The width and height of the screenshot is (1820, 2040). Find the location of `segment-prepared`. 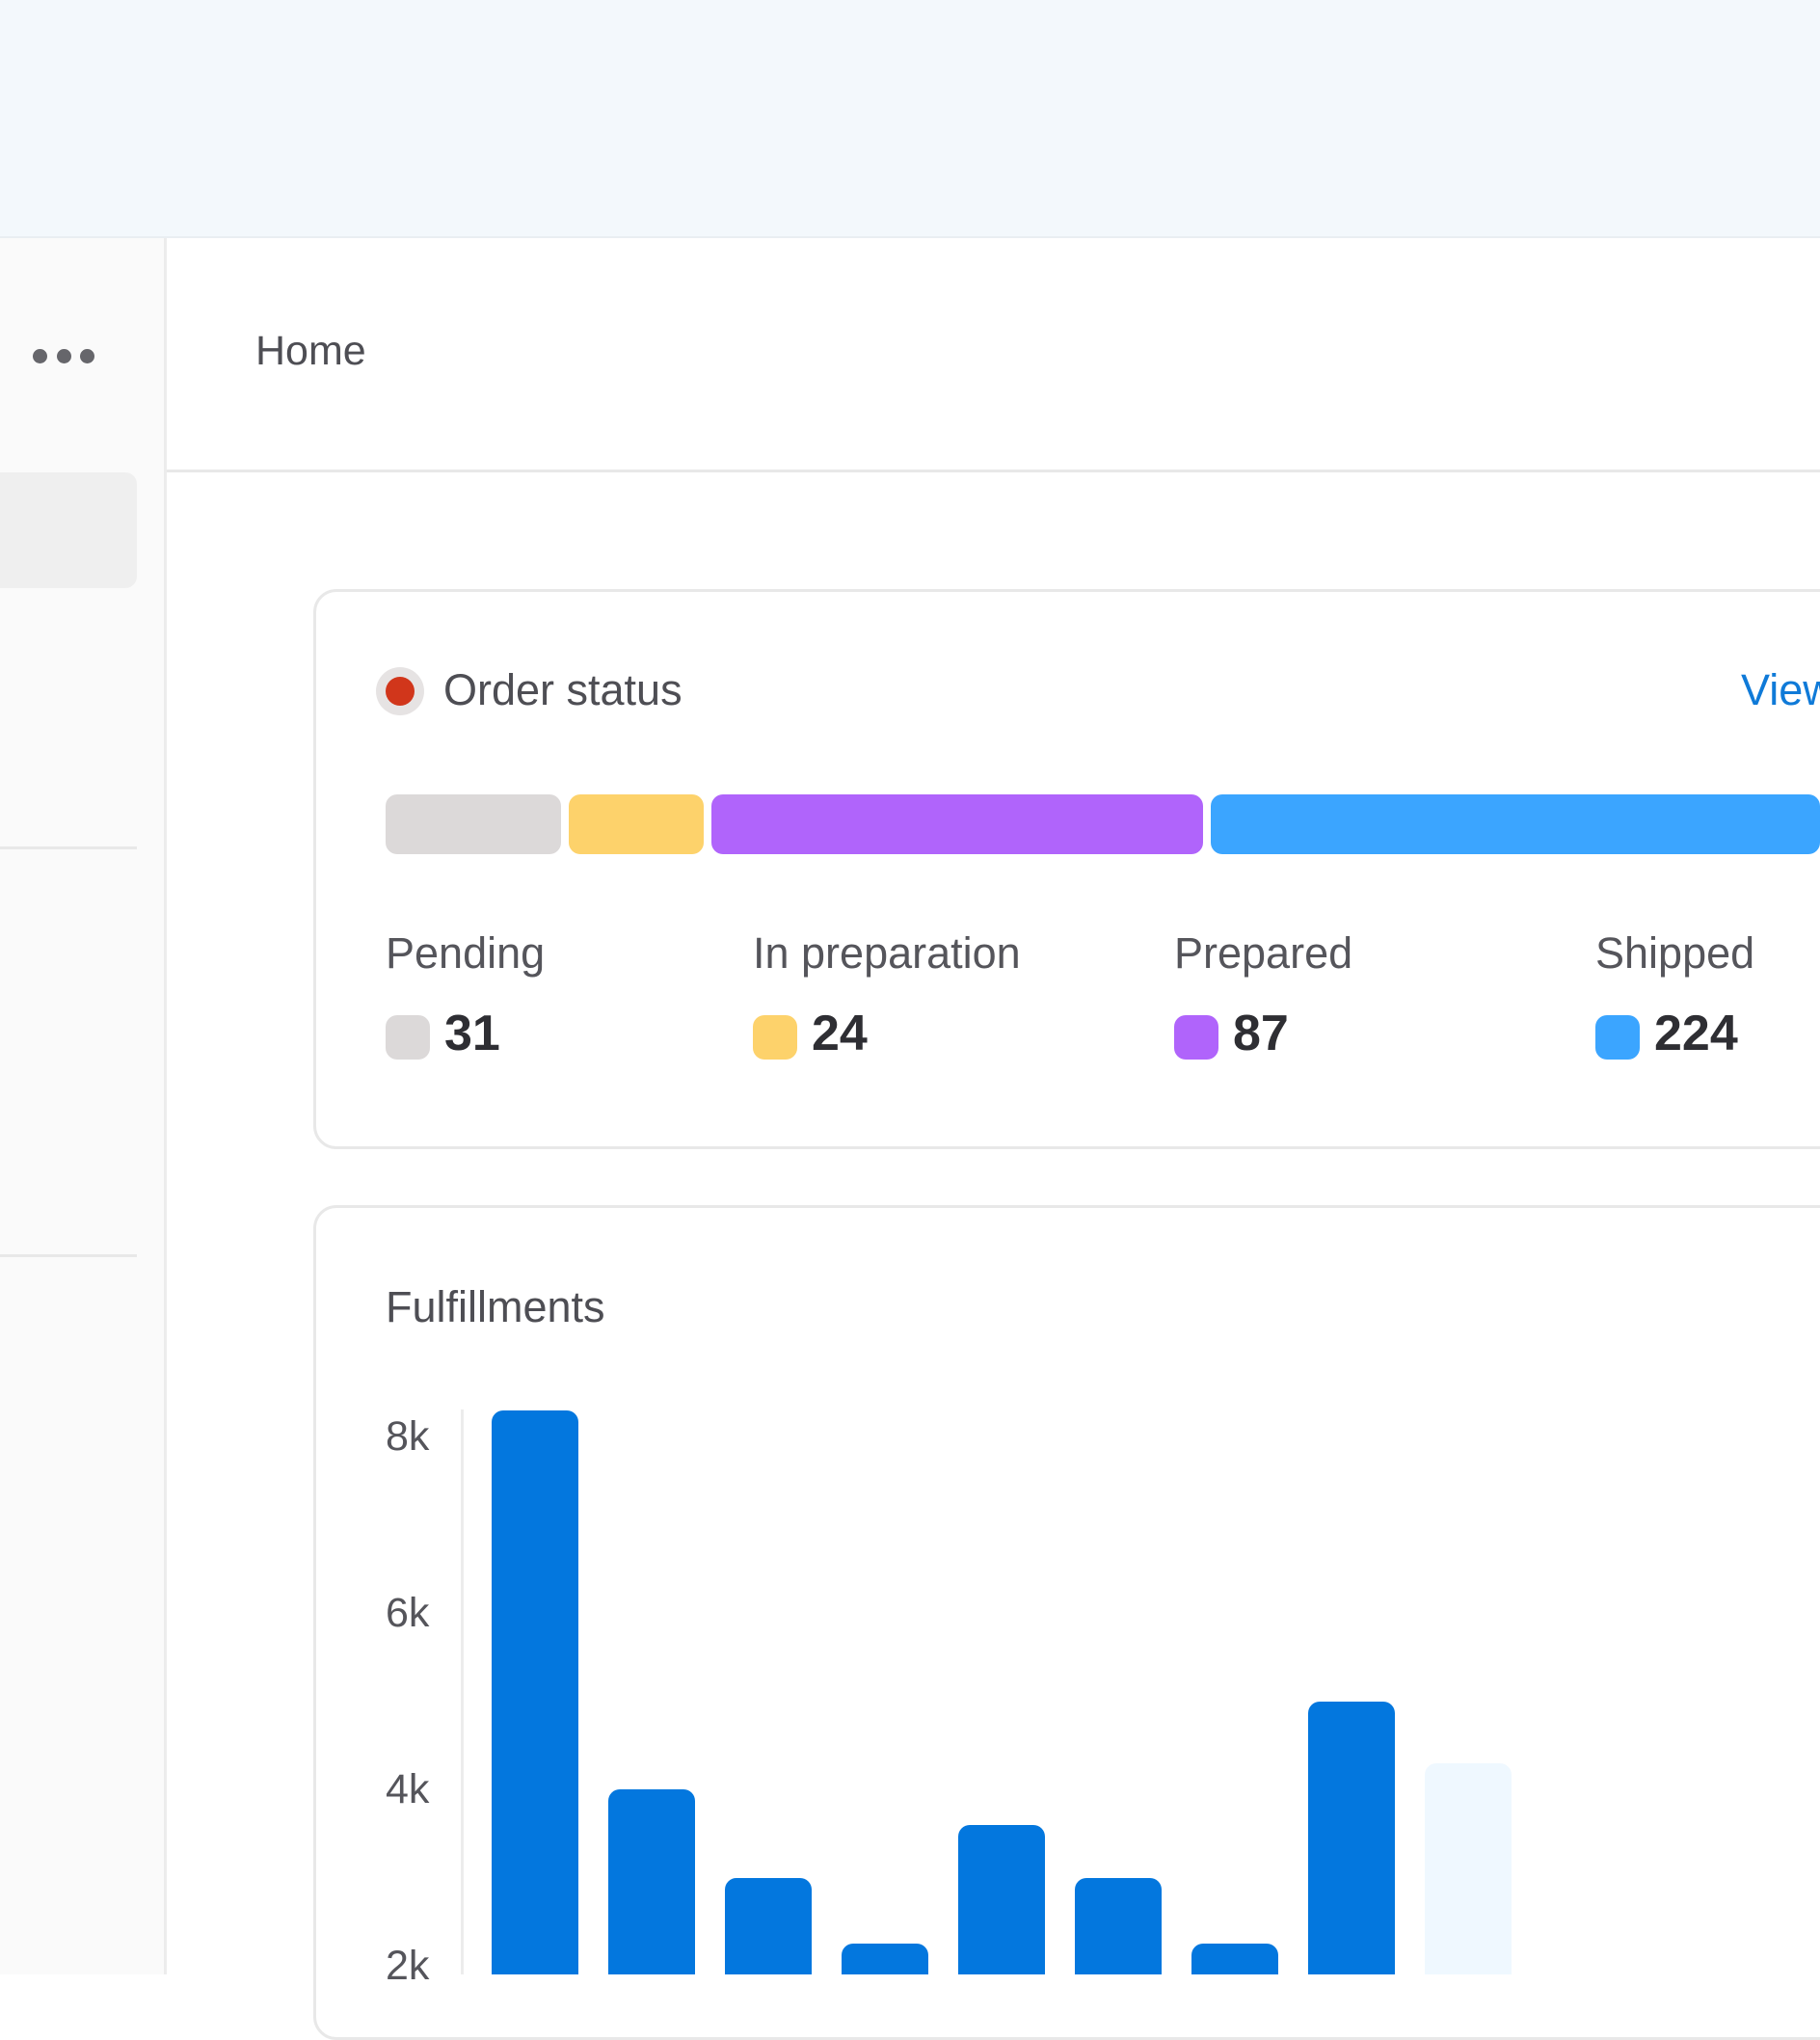

segment-prepared is located at coordinates (958, 824).